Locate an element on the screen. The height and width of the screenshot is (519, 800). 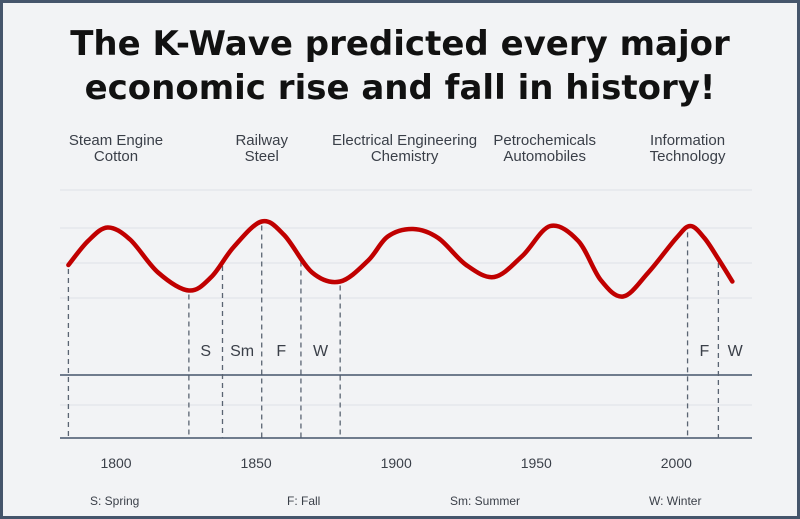
wave-label-3-line-0: Petrochemicals is located at coordinates (544, 140).